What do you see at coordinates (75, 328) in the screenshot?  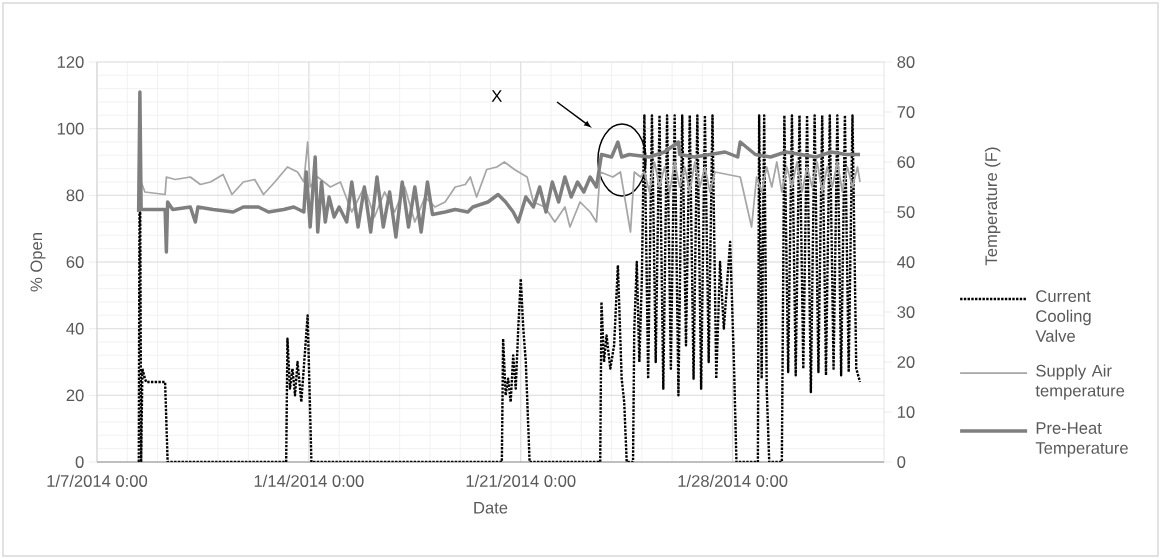 I see `y-tick-label: 40` at bounding box center [75, 328].